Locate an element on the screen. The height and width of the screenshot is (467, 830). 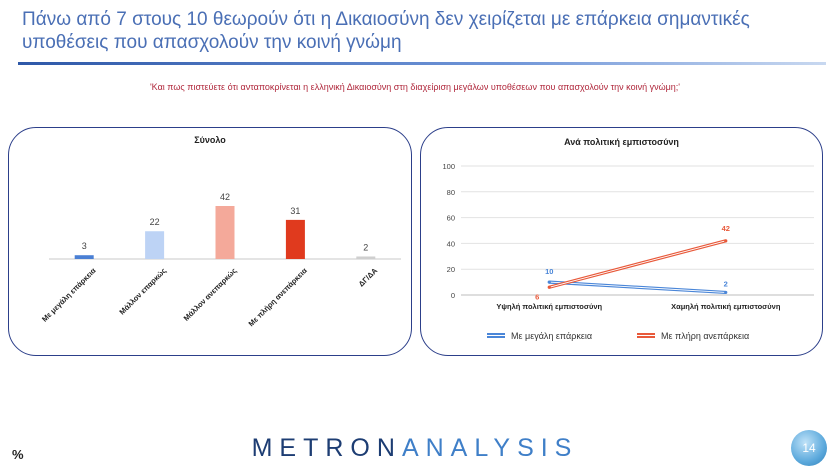
data-label: 10 is located at coordinates (549, 271).